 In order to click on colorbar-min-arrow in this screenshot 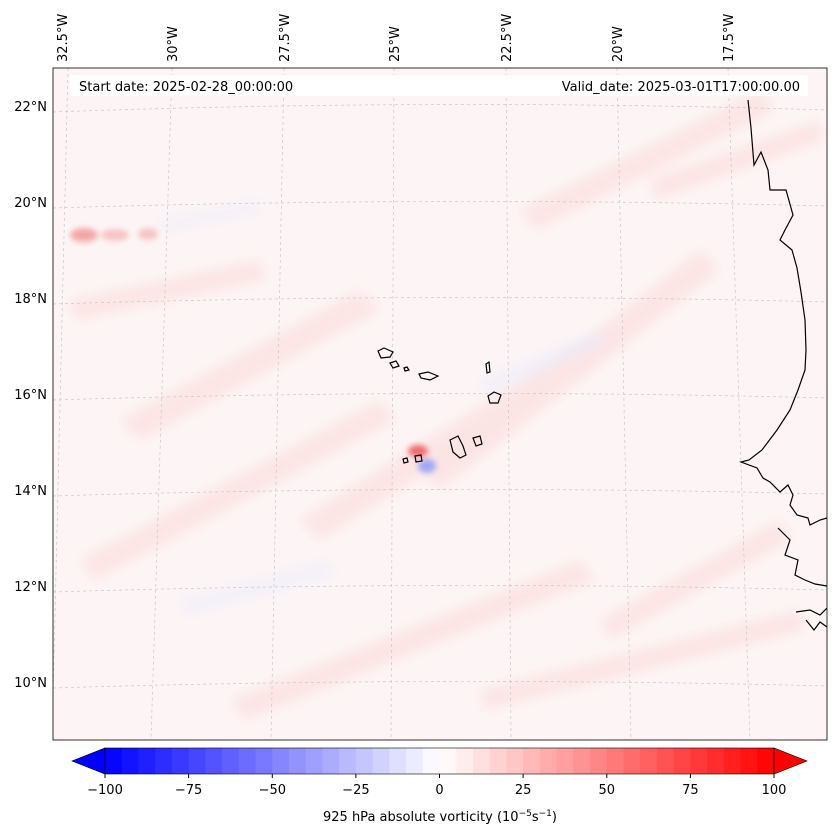, I will do `click(88, 761)`.